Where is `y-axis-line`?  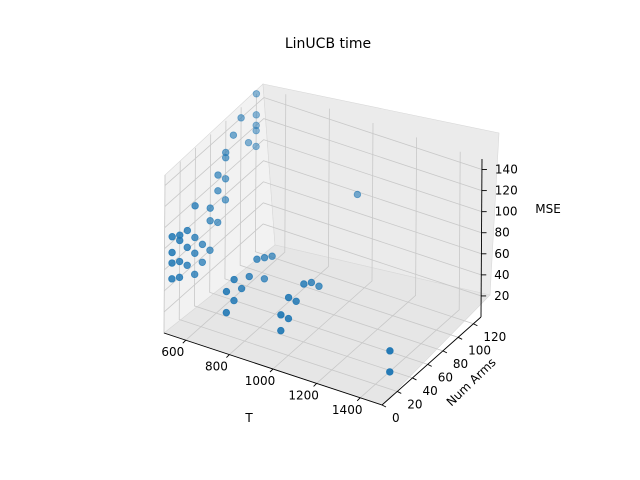
y-axis-line is located at coordinates (431, 361).